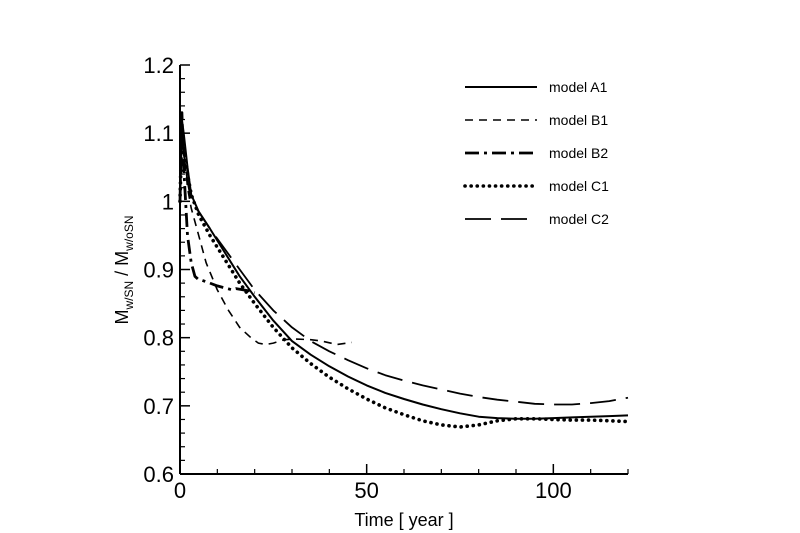 This screenshot has width=800, height=533. I want to click on y-tick-label: 1.2, so click(158, 65).